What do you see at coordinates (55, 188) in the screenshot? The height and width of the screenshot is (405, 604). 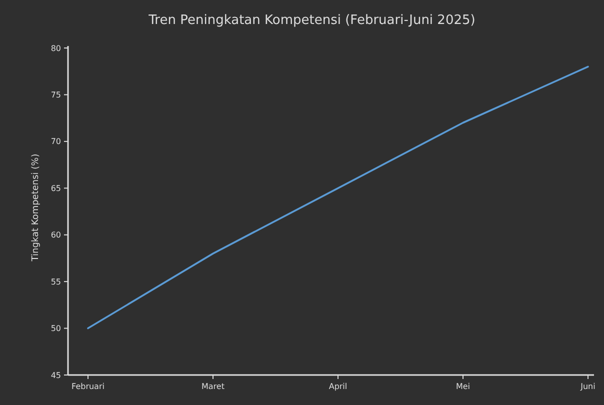 I see `y-tick-label: 65` at bounding box center [55, 188].